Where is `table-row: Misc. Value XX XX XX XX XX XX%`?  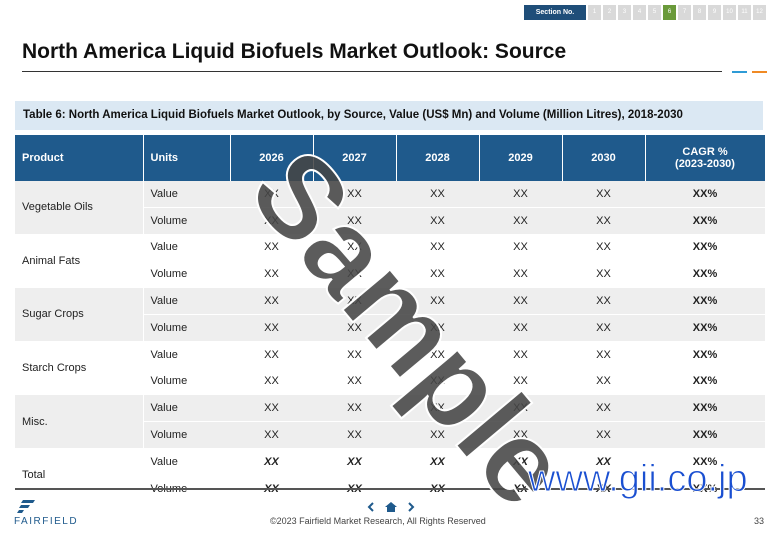 table-row: Misc. Value XX XX XX XX XX XX% is located at coordinates (390, 421).